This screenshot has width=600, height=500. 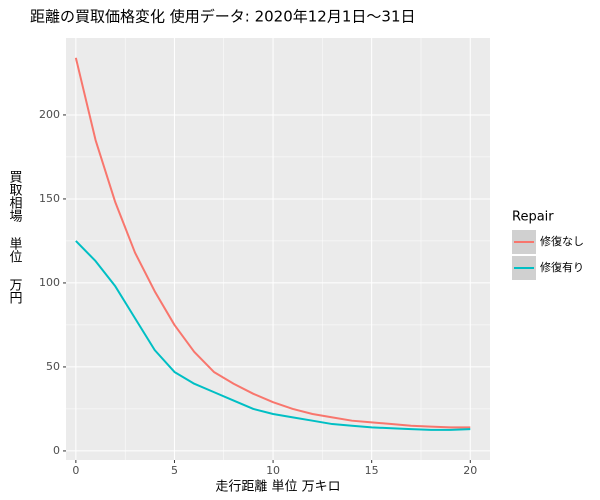 I want to click on x-tick-label: 20, so click(x=470, y=470).